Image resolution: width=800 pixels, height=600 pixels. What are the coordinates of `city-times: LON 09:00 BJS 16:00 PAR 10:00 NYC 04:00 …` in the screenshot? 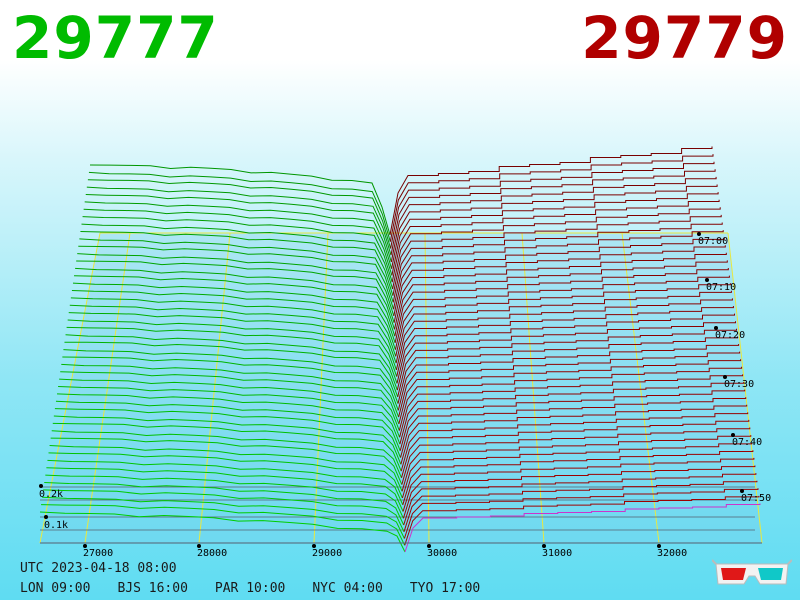 It's located at (263, 588).